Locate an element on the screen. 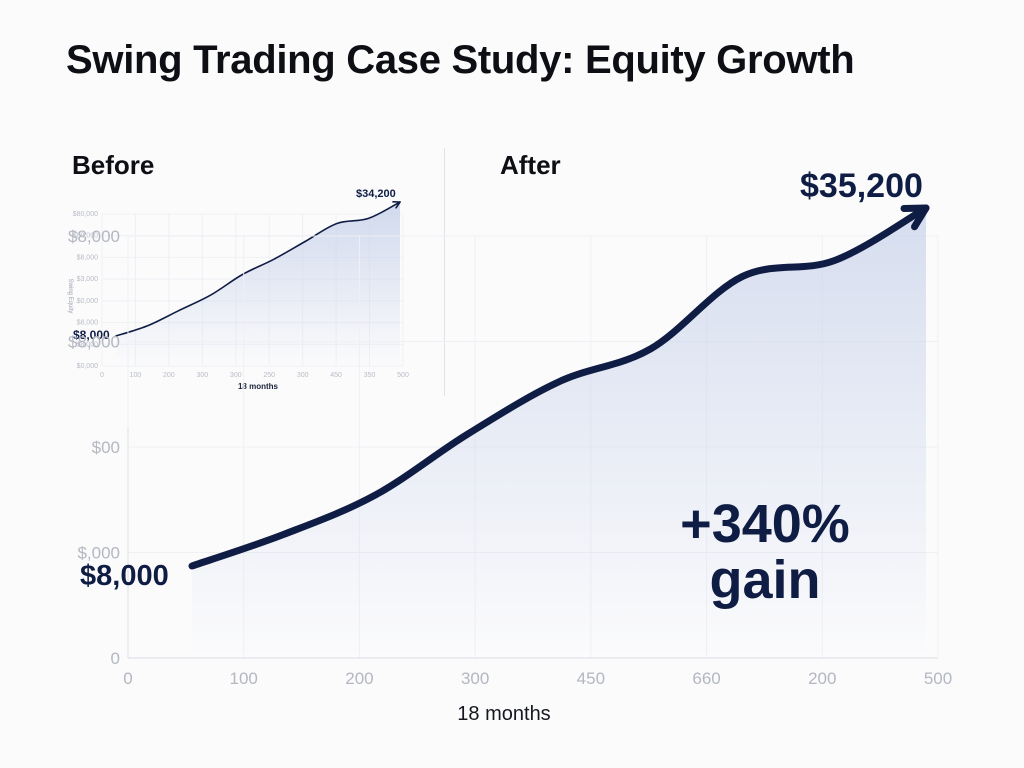 The width and height of the screenshot is (1024, 768). y-tick-label: $,000 is located at coordinates (98, 553).